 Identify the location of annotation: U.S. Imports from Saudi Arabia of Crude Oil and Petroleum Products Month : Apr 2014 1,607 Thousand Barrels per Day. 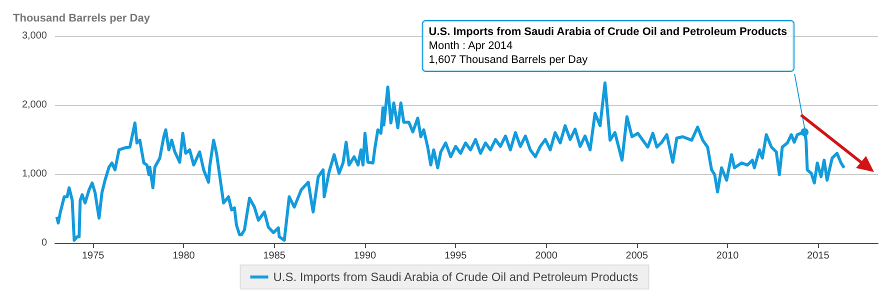
(608, 46).